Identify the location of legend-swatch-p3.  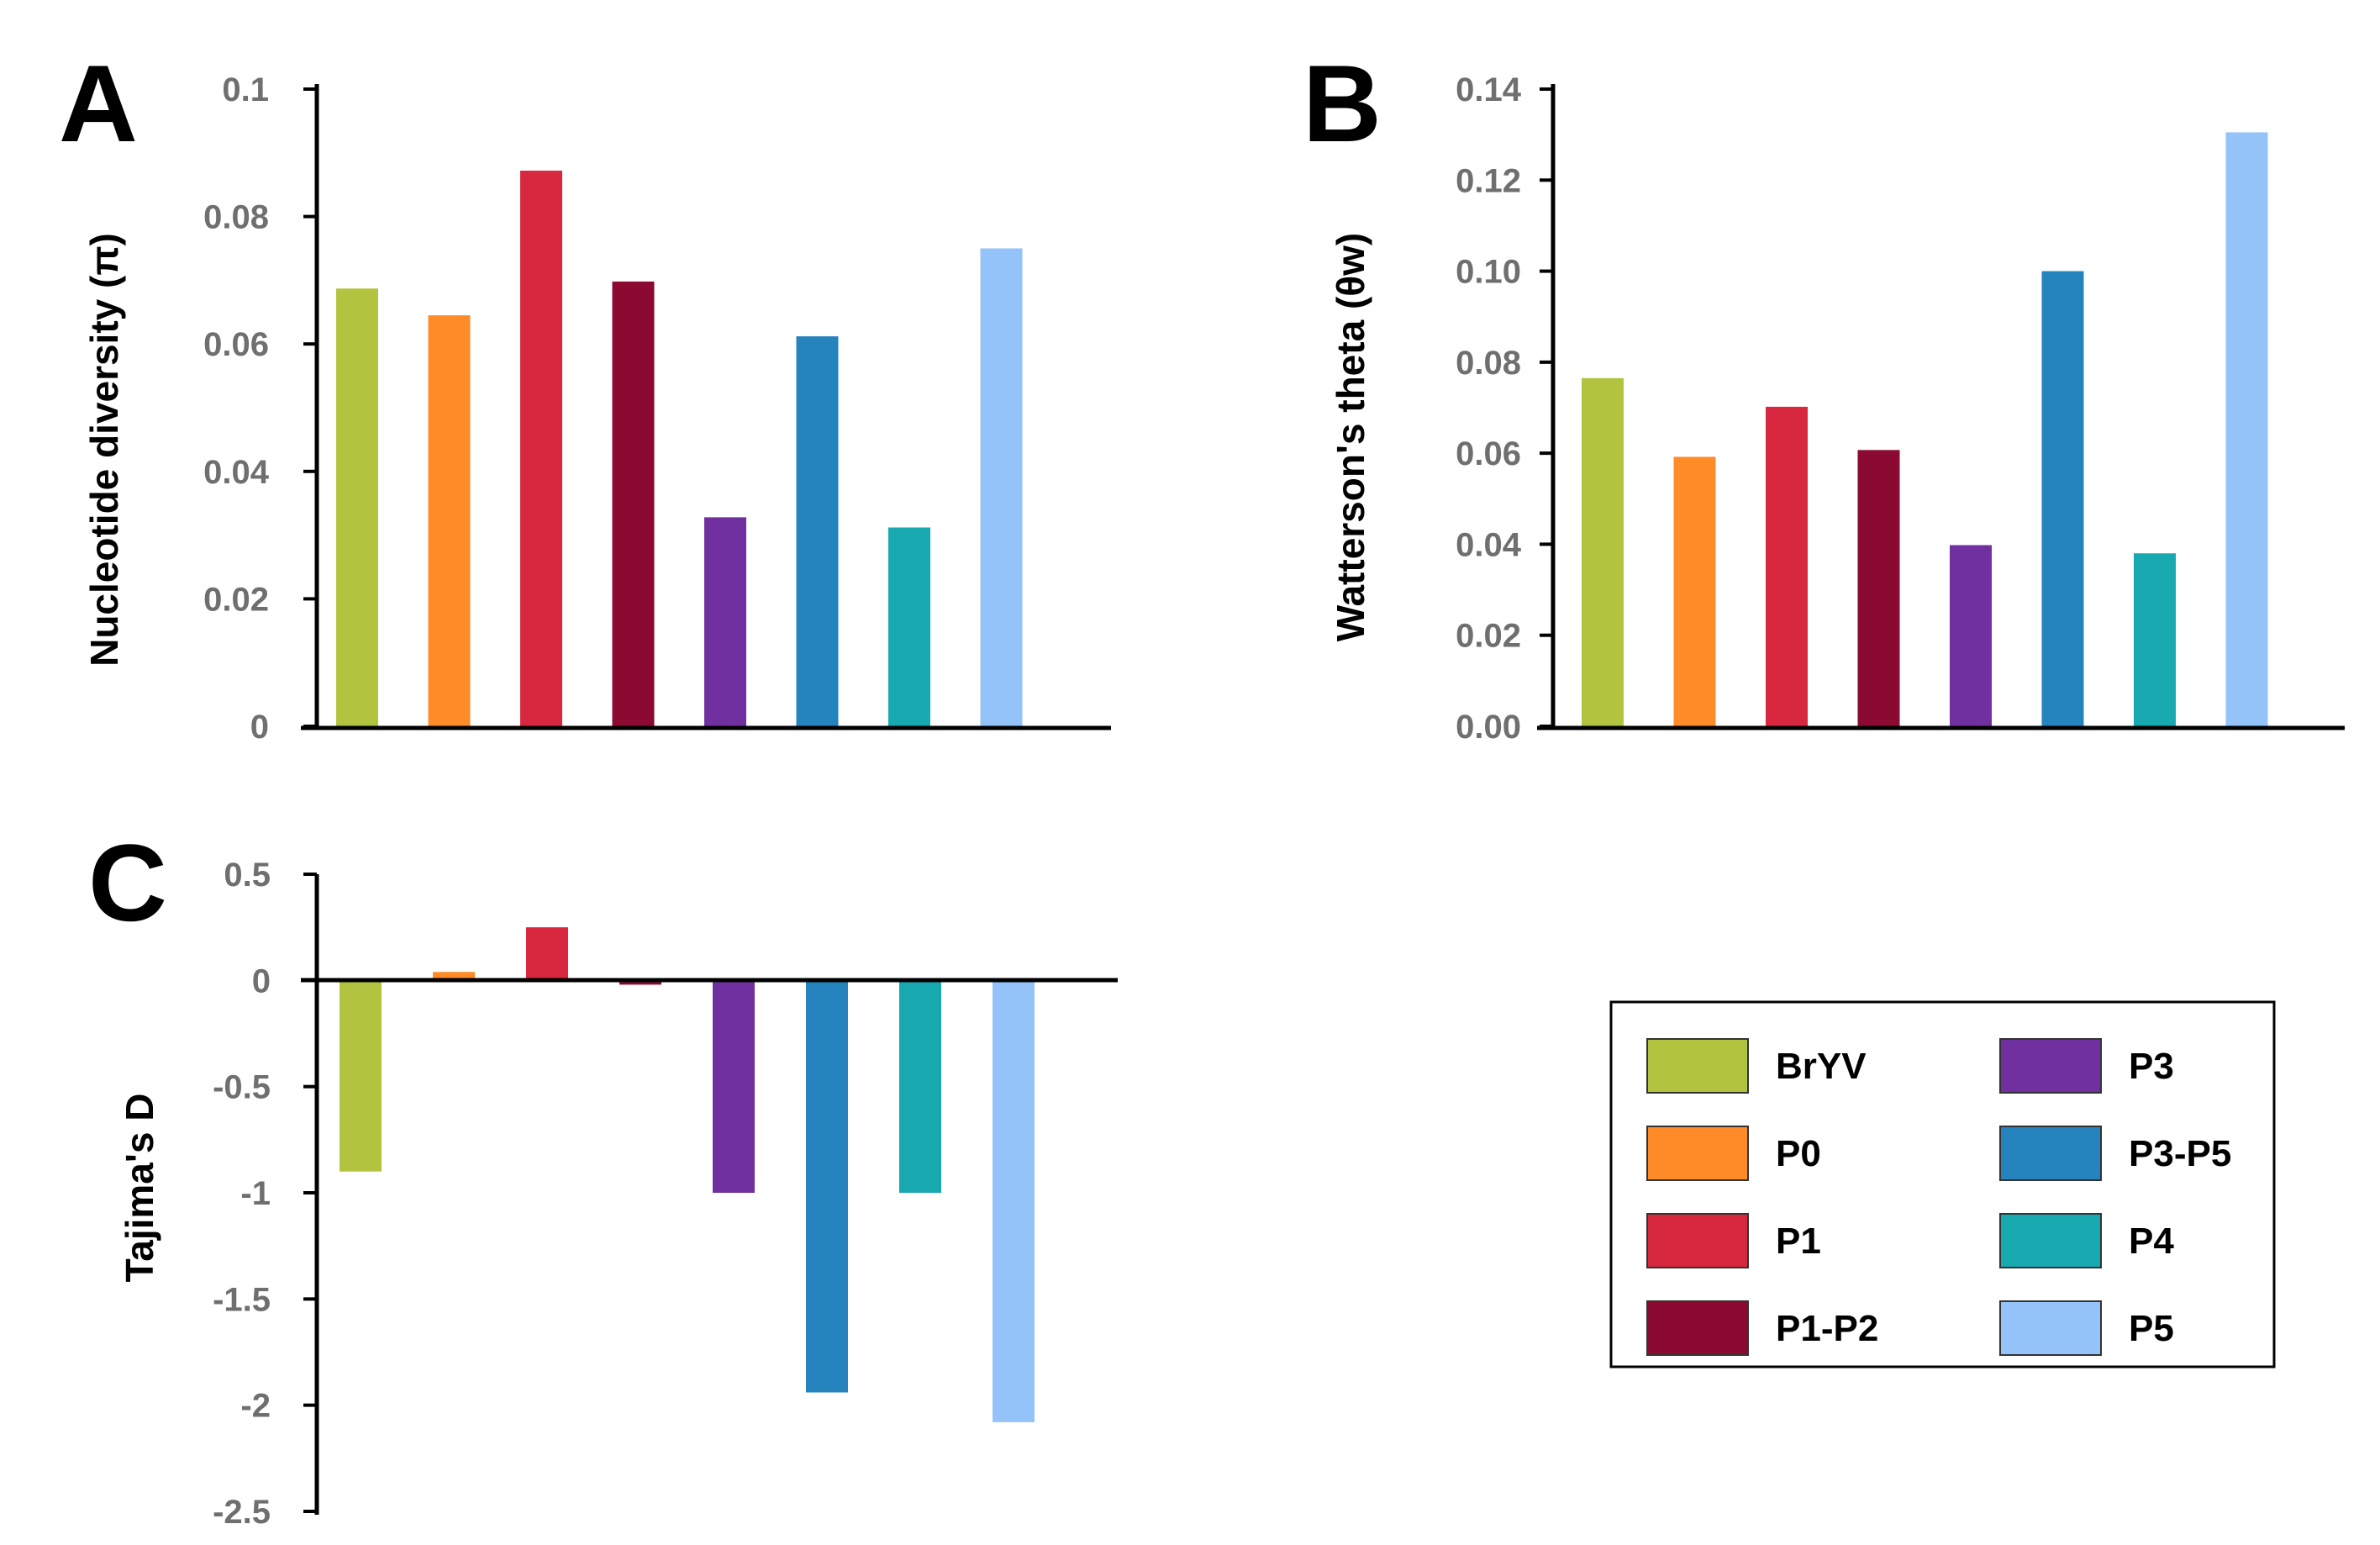
(2051, 1066).